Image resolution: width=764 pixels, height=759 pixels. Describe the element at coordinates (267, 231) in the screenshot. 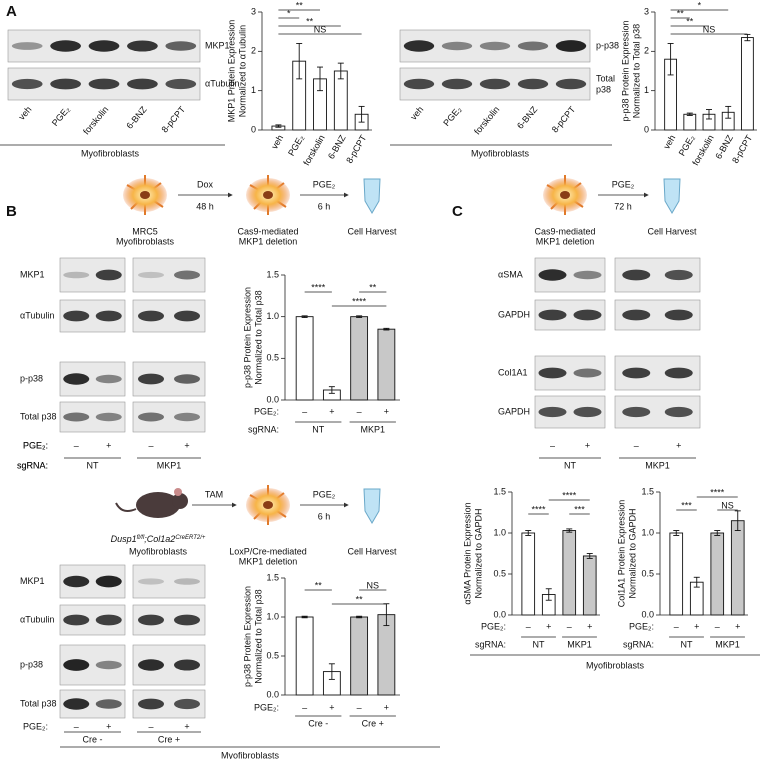

I see `node-label: Cas9-mediated` at that location.